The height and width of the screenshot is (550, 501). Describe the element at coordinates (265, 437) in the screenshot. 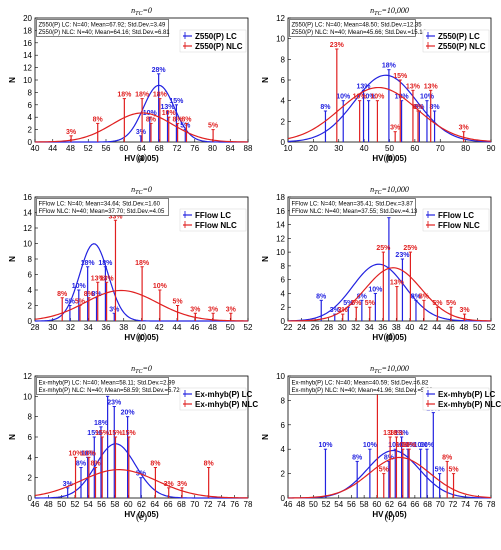

I see `y-axis-label: N` at that location.